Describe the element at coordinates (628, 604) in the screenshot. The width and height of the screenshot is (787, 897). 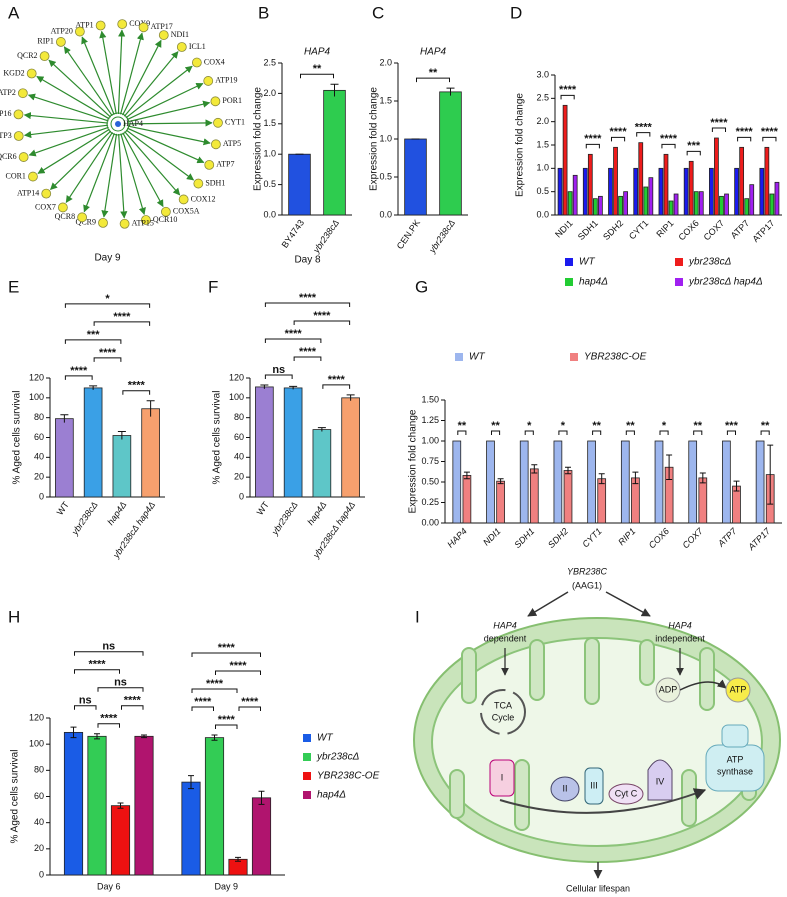
I see `arrow` at that location.